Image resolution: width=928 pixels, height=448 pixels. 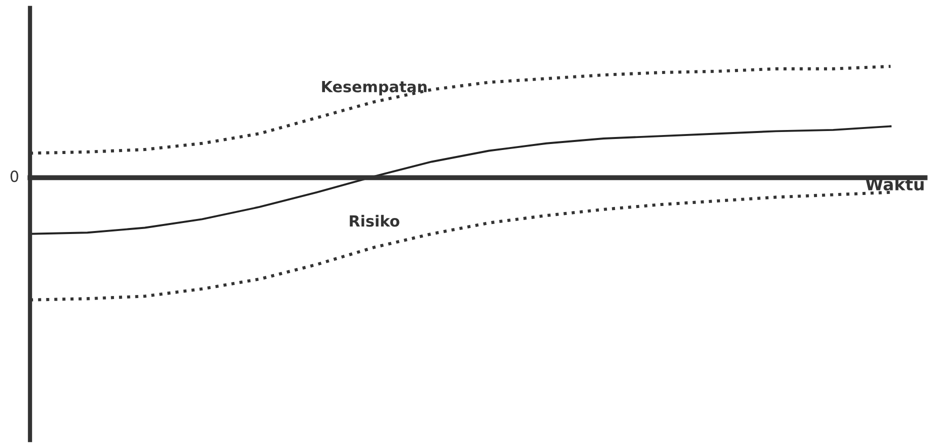 What do you see at coordinates (14, 176) in the screenshot?
I see `text: 0` at bounding box center [14, 176].